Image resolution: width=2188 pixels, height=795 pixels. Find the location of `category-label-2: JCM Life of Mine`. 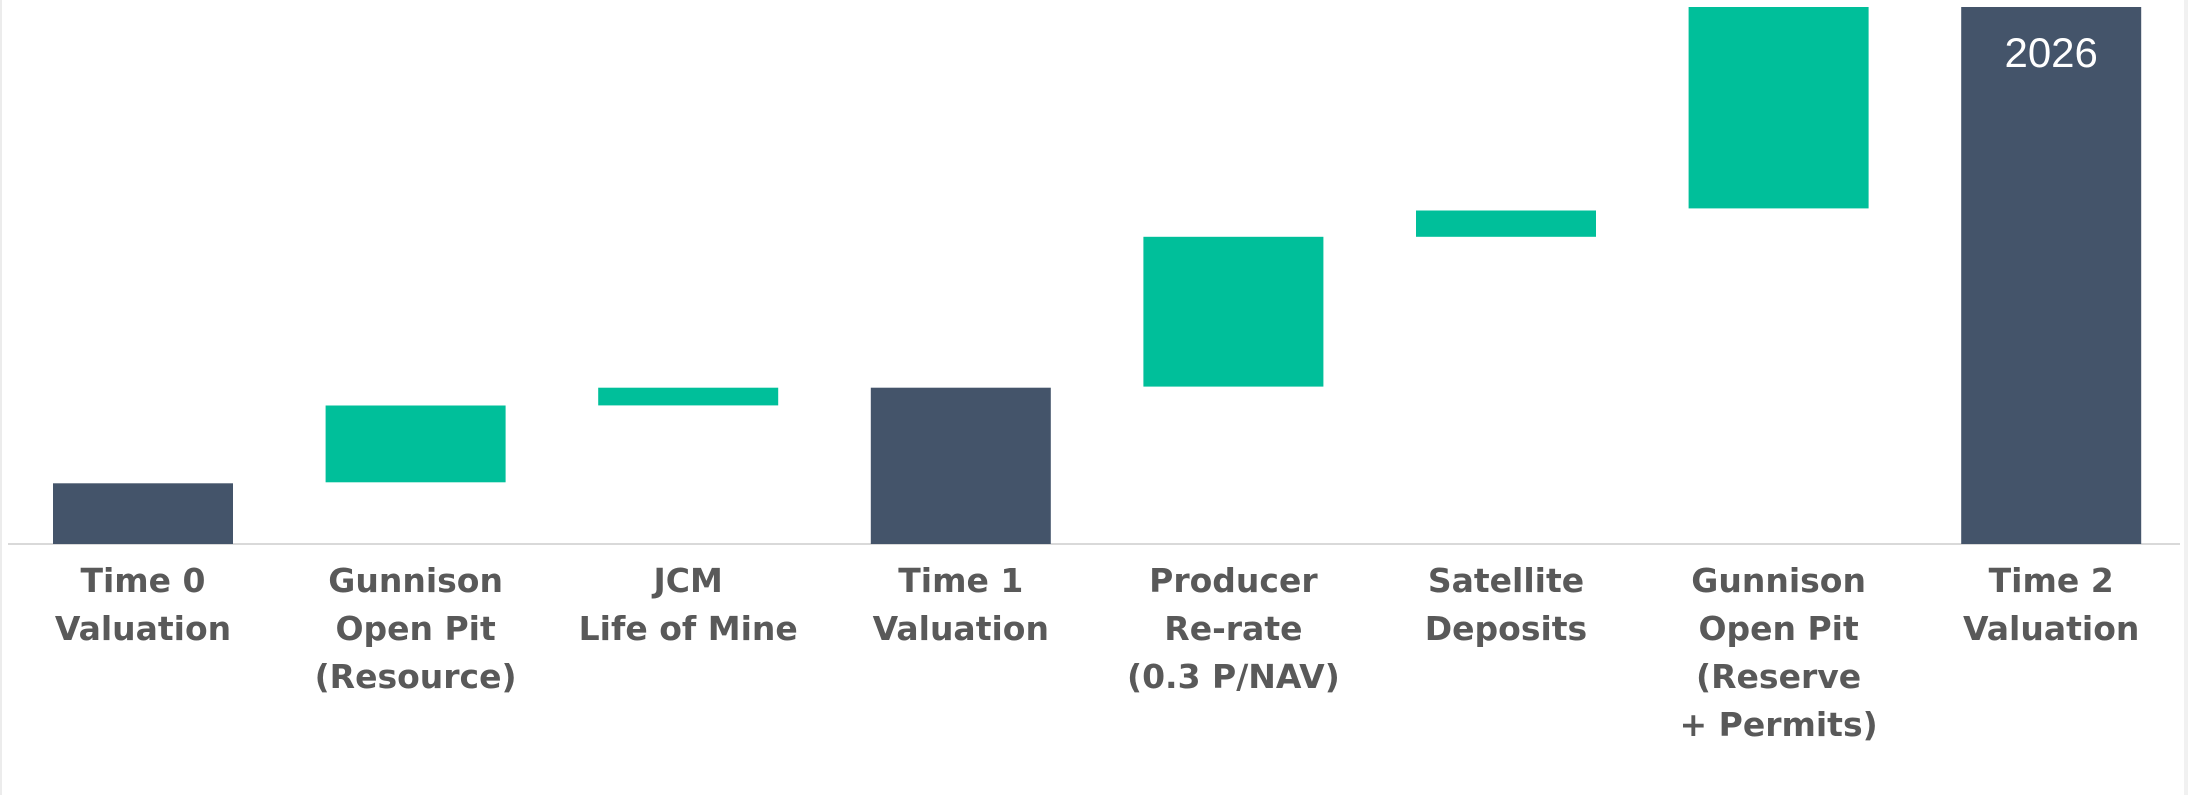

category-label-2: JCM Life of Mine is located at coordinates (688, 604).